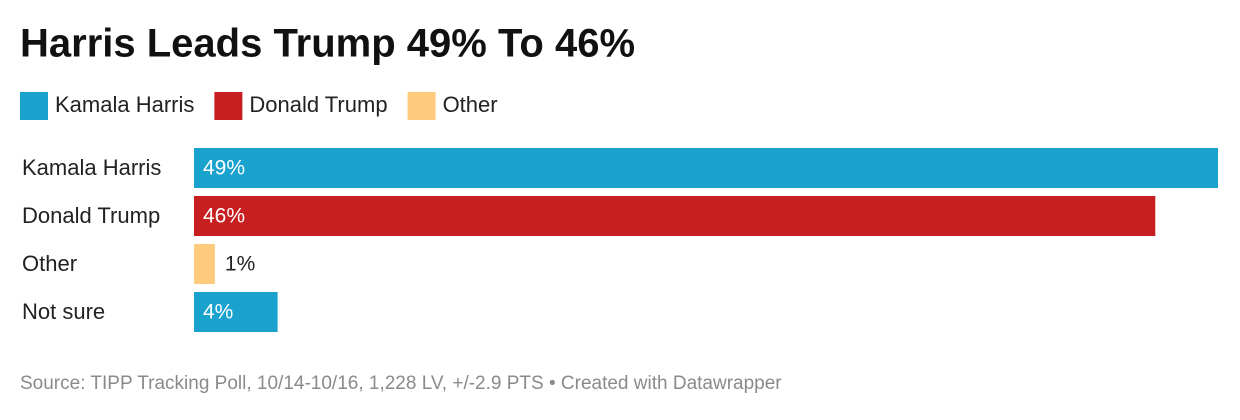 This screenshot has width=1240, height=420. What do you see at coordinates (470, 104) in the screenshot?
I see `legend-label: Other` at bounding box center [470, 104].